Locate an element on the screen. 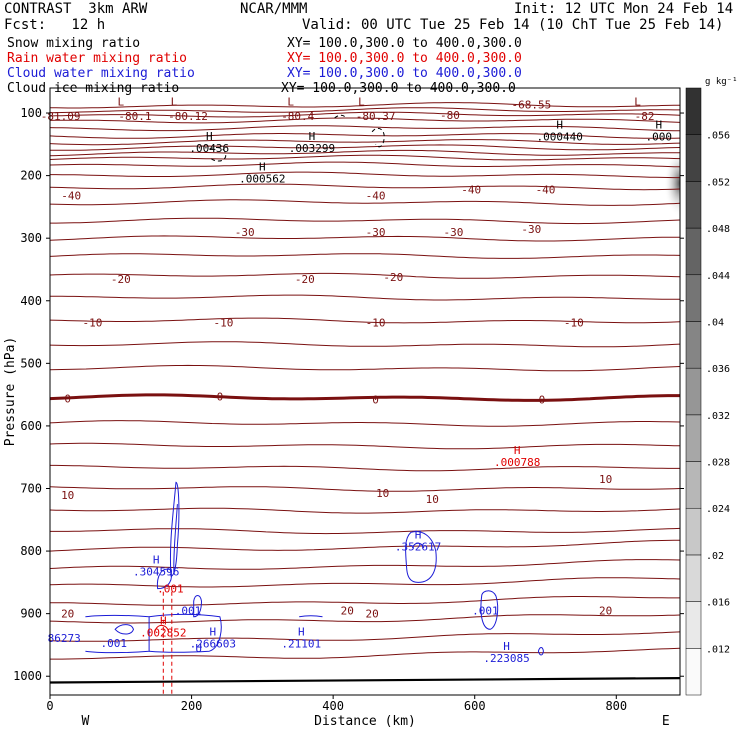 The height and width of the screenshot is (740, 740). extremum-value-label: .00436 is located at coordinates (209, 148).